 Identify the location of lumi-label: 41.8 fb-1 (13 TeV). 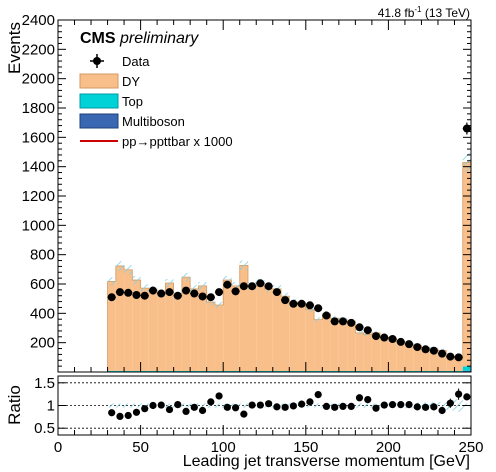
(424, 12).